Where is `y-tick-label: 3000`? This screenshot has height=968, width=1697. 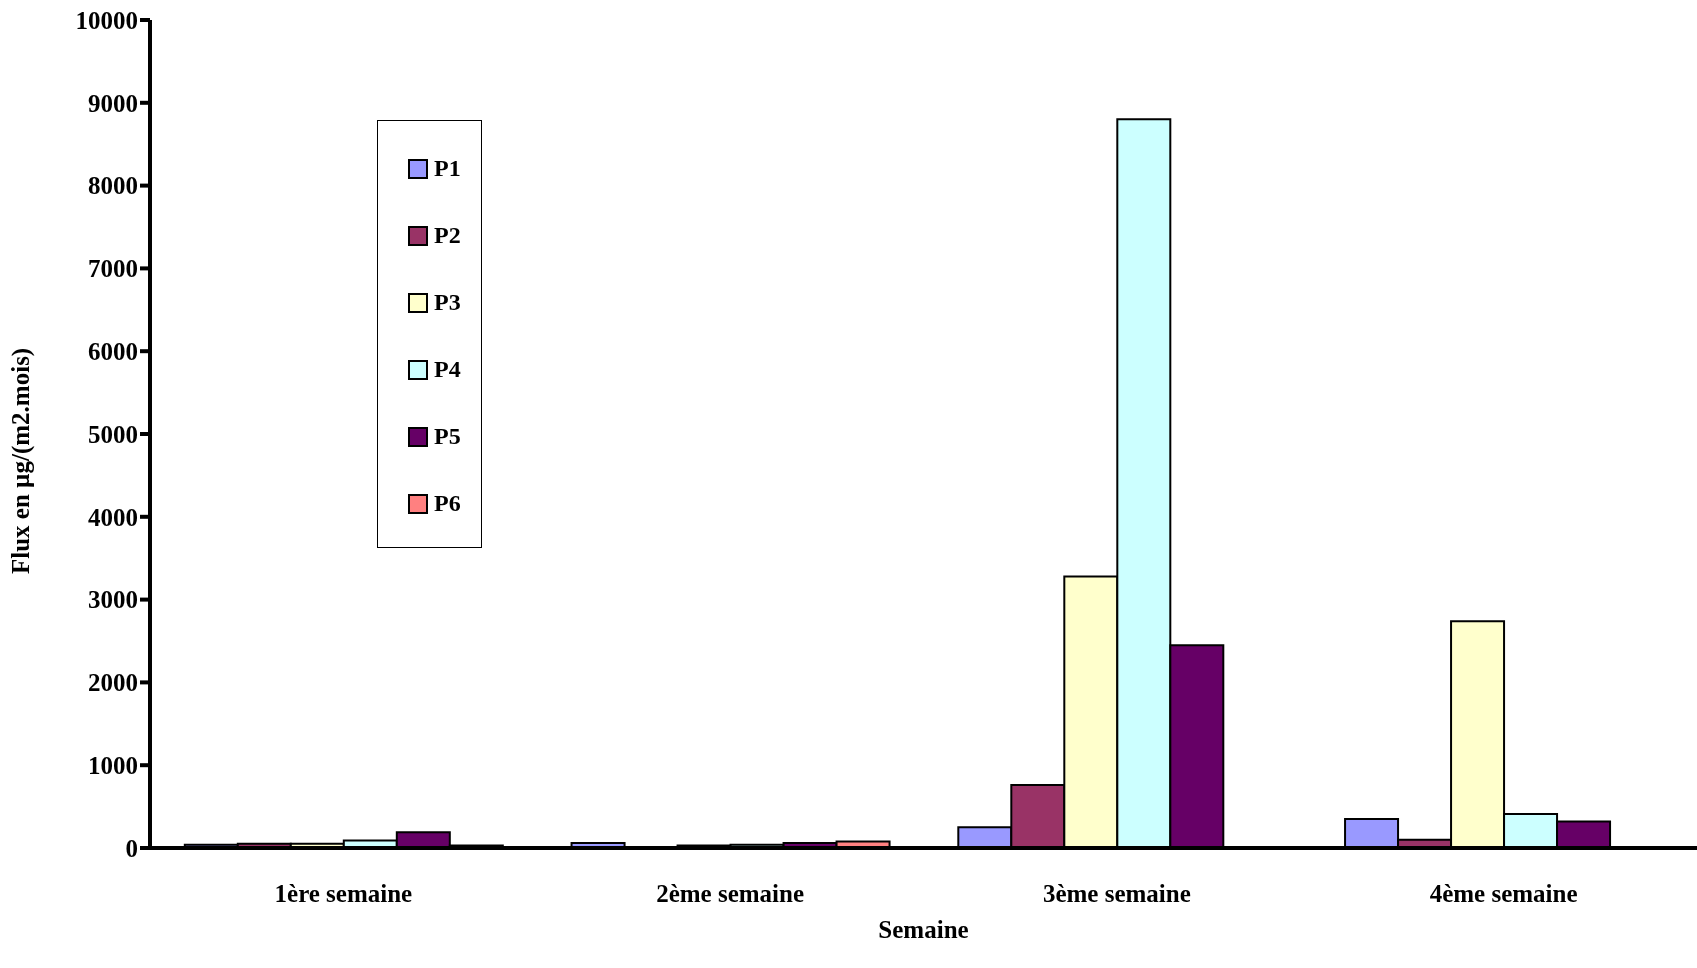
y-tick-label: 3000 is located at coordinates (113, 600).